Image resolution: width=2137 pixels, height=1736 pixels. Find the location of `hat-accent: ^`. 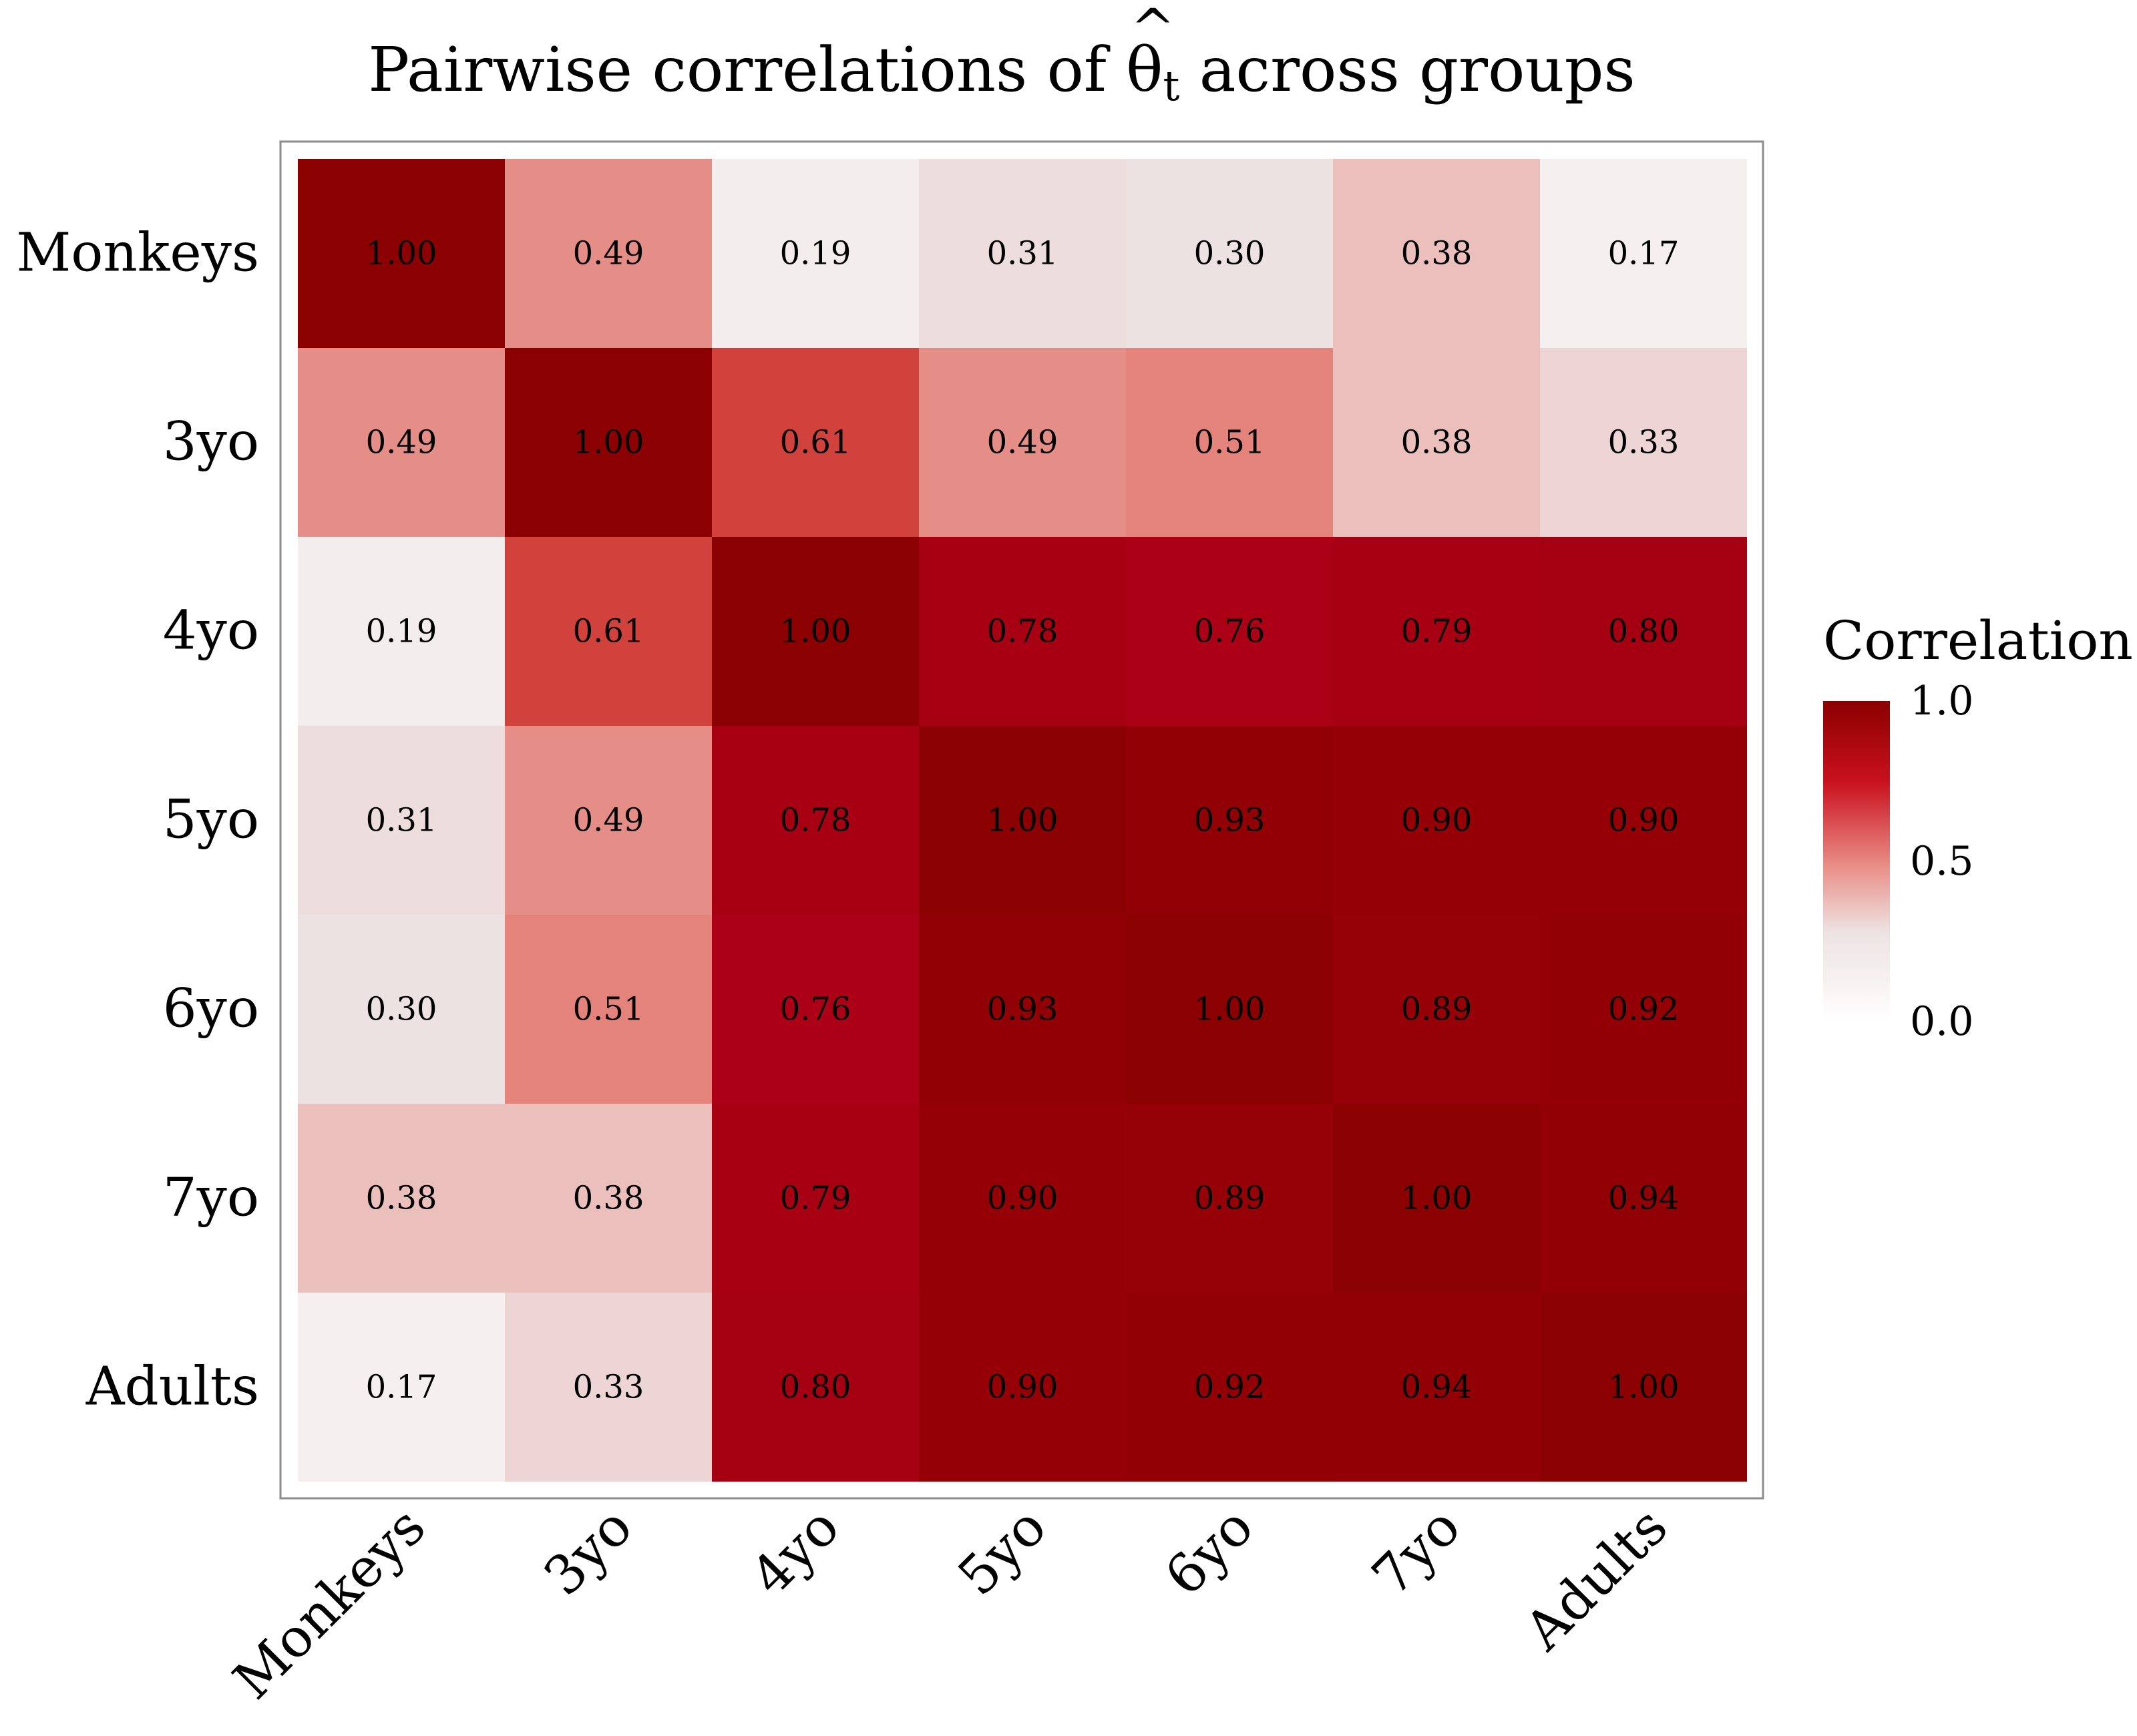

hat-accent: ^ is located at coordinates (1152, 29).